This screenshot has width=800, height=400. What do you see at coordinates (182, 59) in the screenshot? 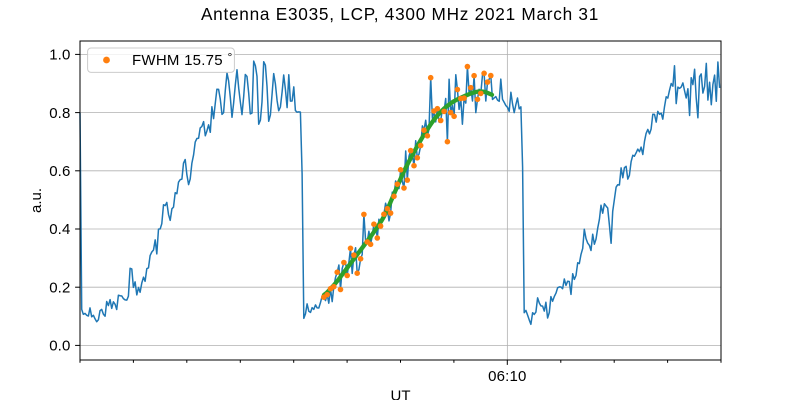
I see `svg-text: FWHM 15.75 °` at bounding box center [182, 59].